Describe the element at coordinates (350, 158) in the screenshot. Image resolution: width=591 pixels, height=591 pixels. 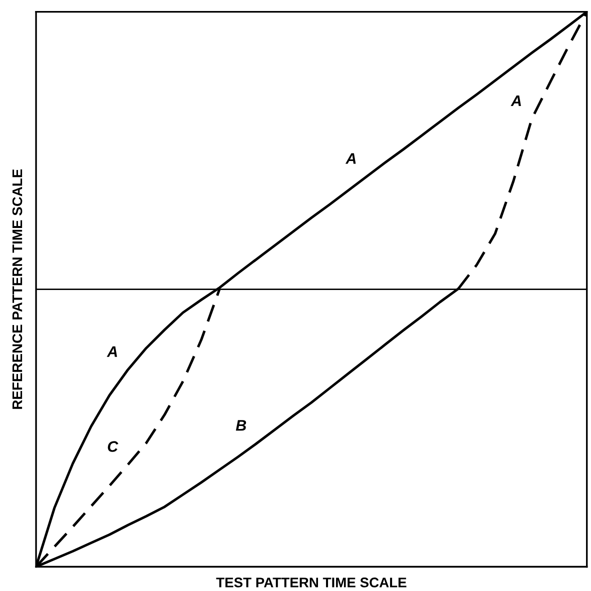
I see `text: A` at that location.